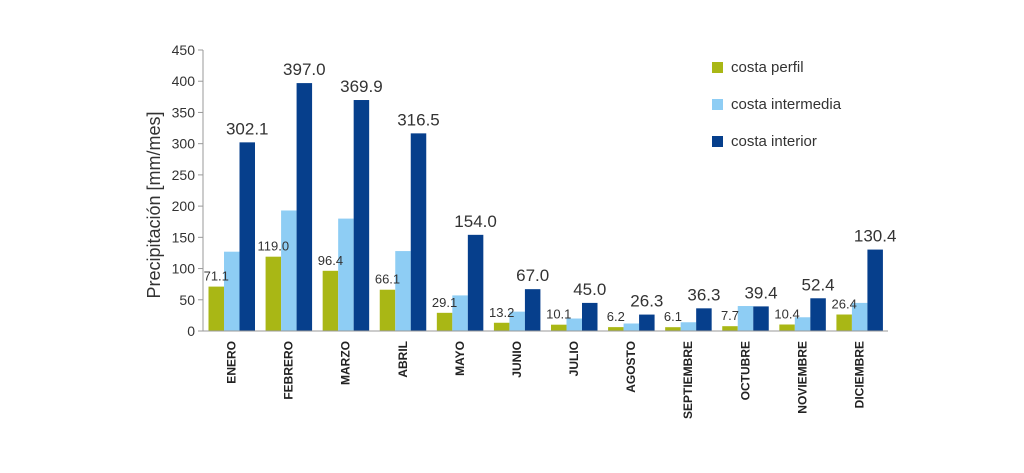 This screenshot has height=473, width=1024. I want to click on data-label-costa-interior: 397.0, so click(304, 69).